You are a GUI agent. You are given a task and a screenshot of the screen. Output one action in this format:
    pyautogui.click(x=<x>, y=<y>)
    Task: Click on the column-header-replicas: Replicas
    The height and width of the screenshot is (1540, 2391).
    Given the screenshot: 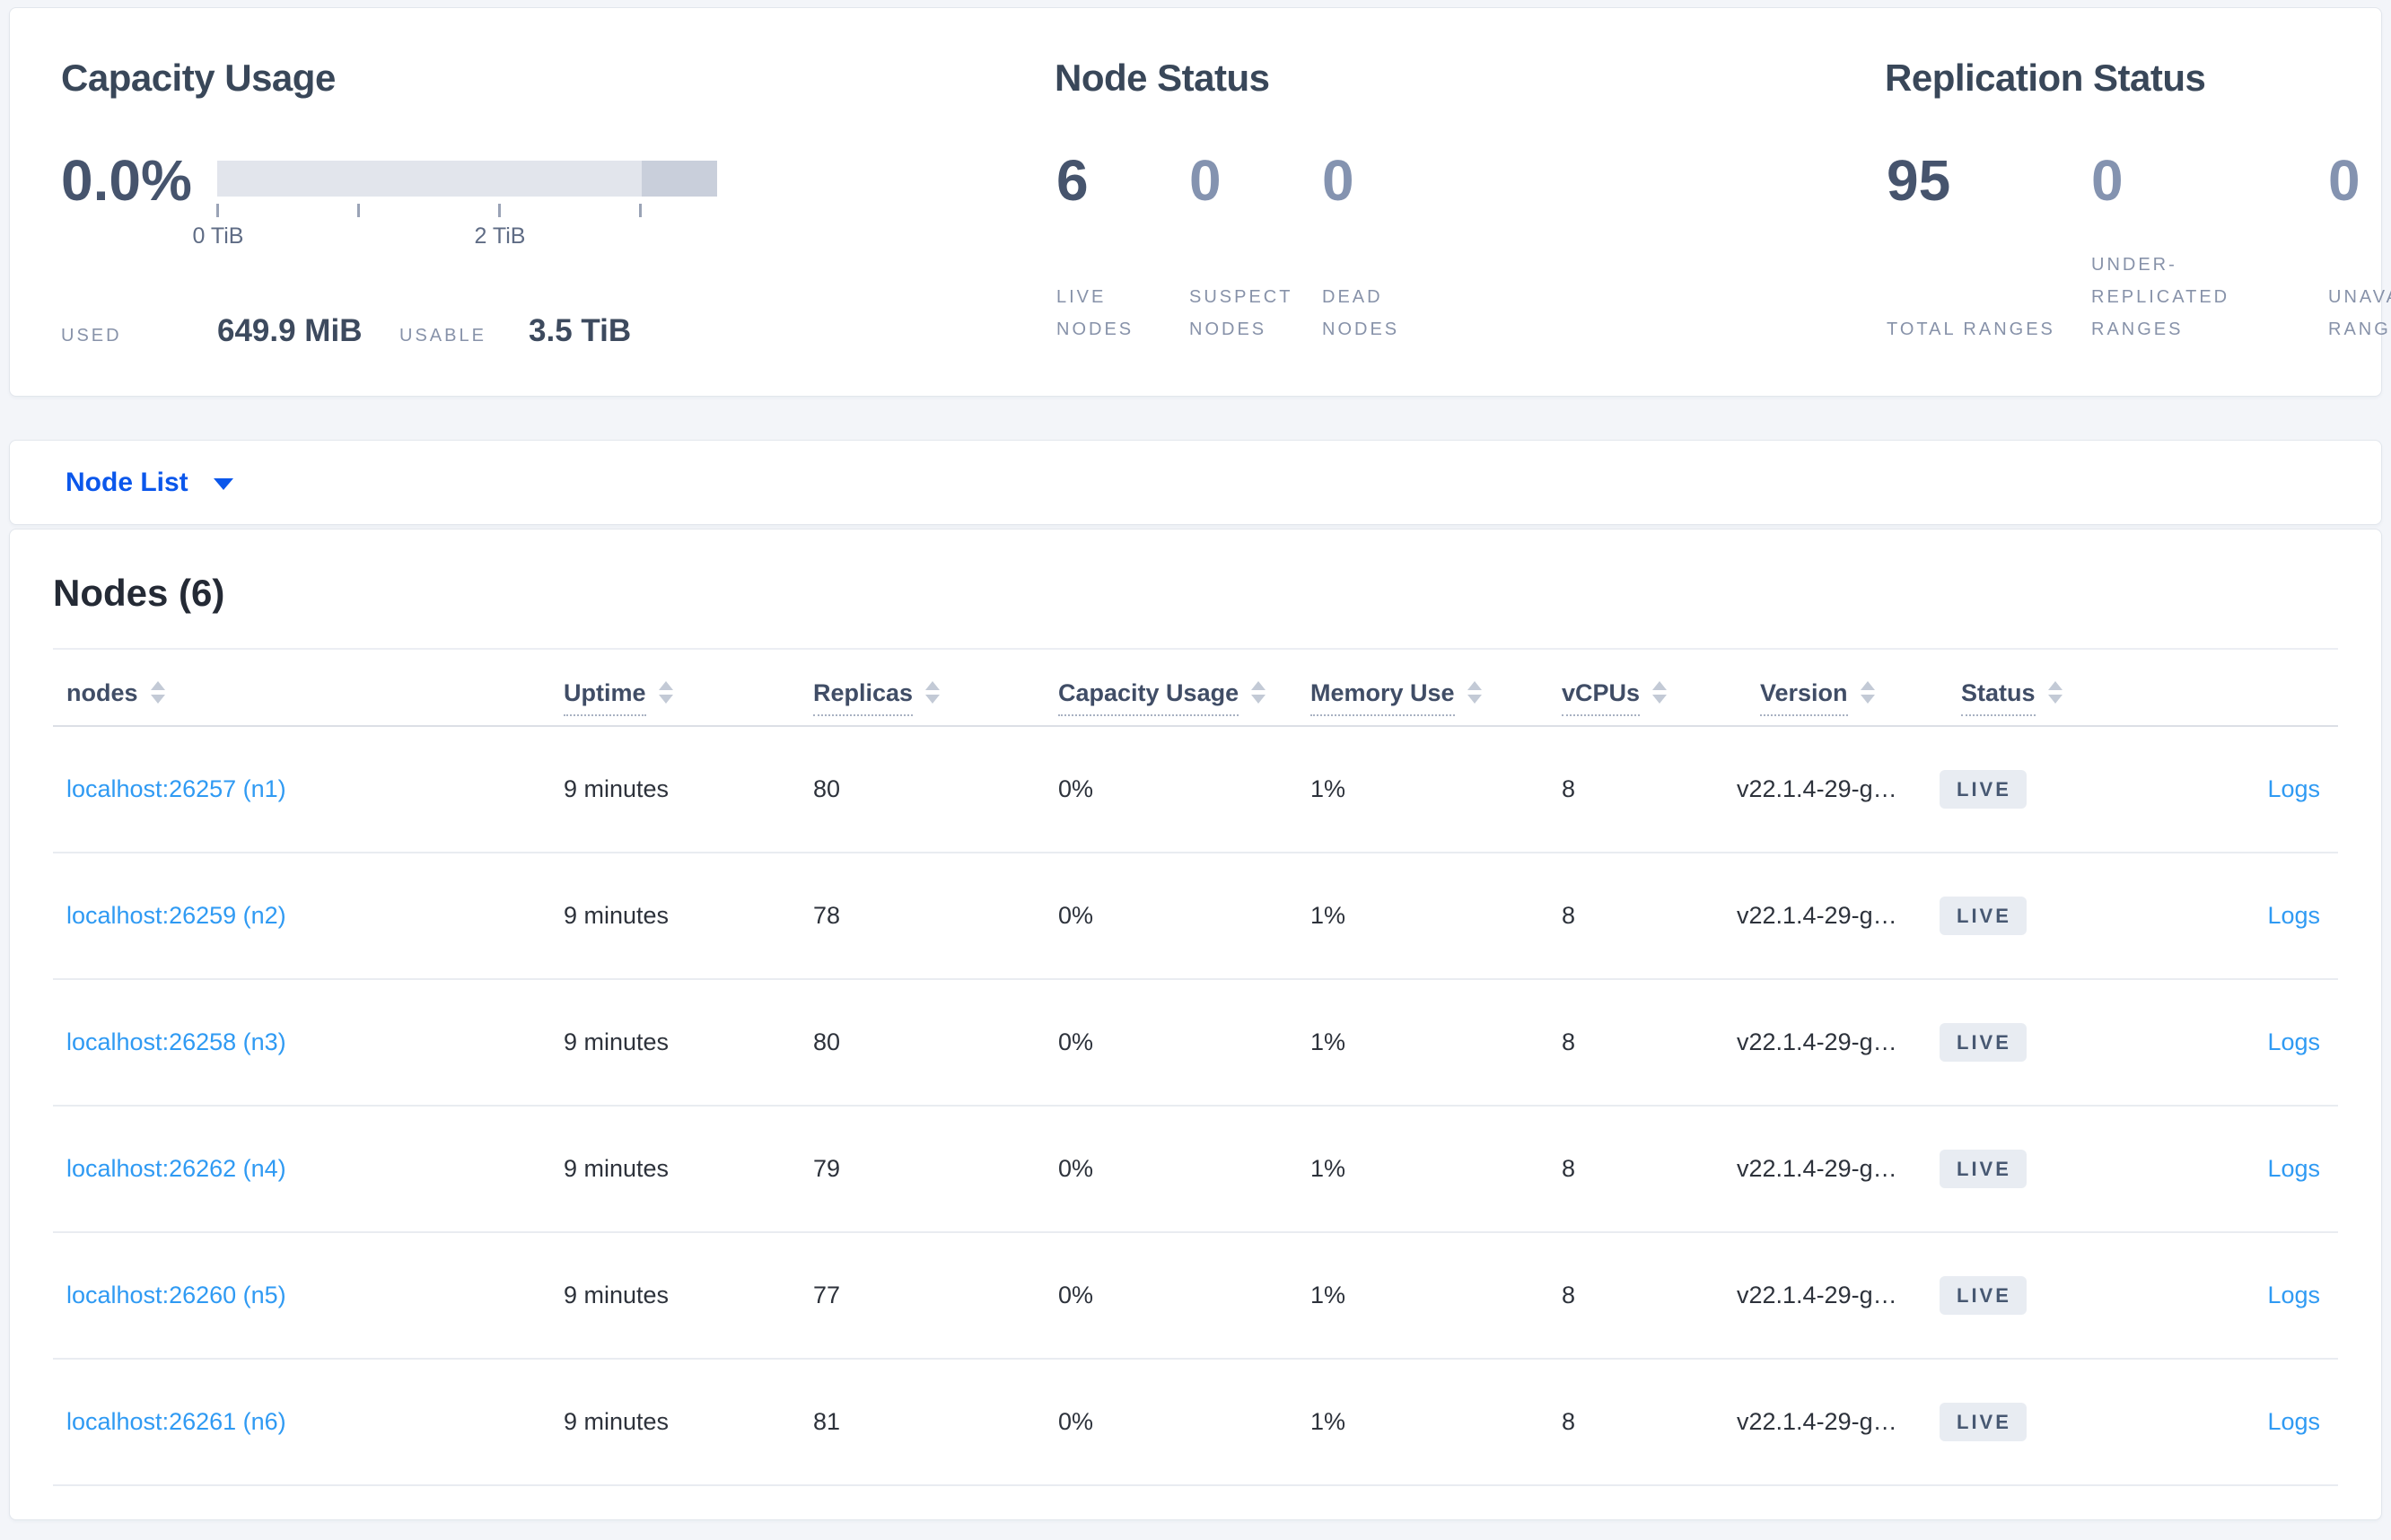 What is the action you would take?
    pyautogui.click(x=936, y=687)
    